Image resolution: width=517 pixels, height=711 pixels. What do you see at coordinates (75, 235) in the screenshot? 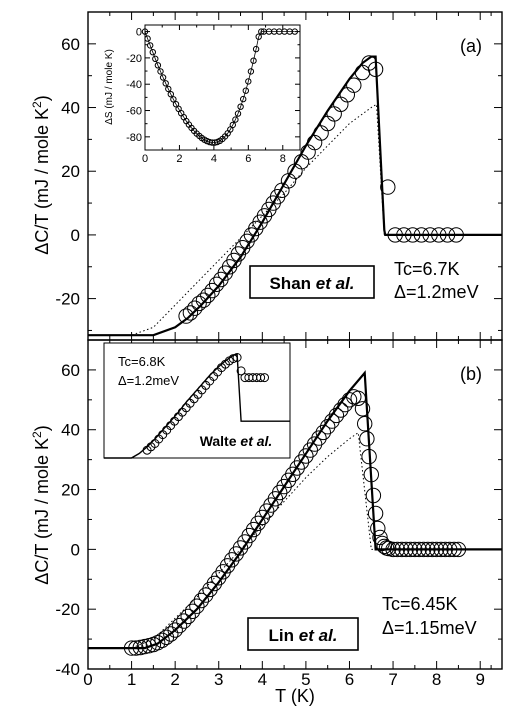
I see `y-tick-label: 0` at bounding box center [75, 235].